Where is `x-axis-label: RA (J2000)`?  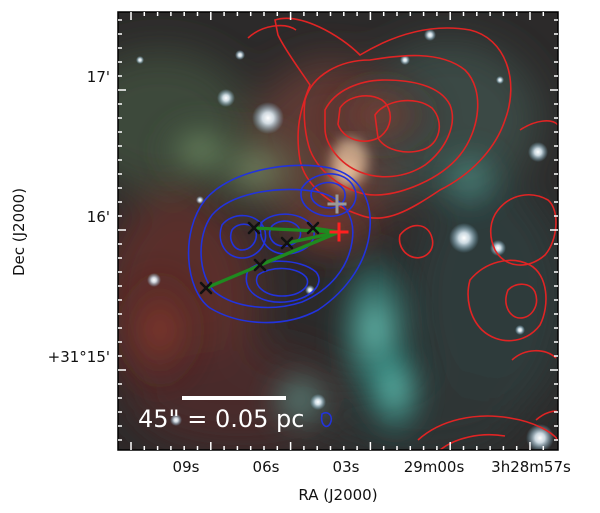 x-axis-label: RA (J2000) is located at coordinates (337, 495).